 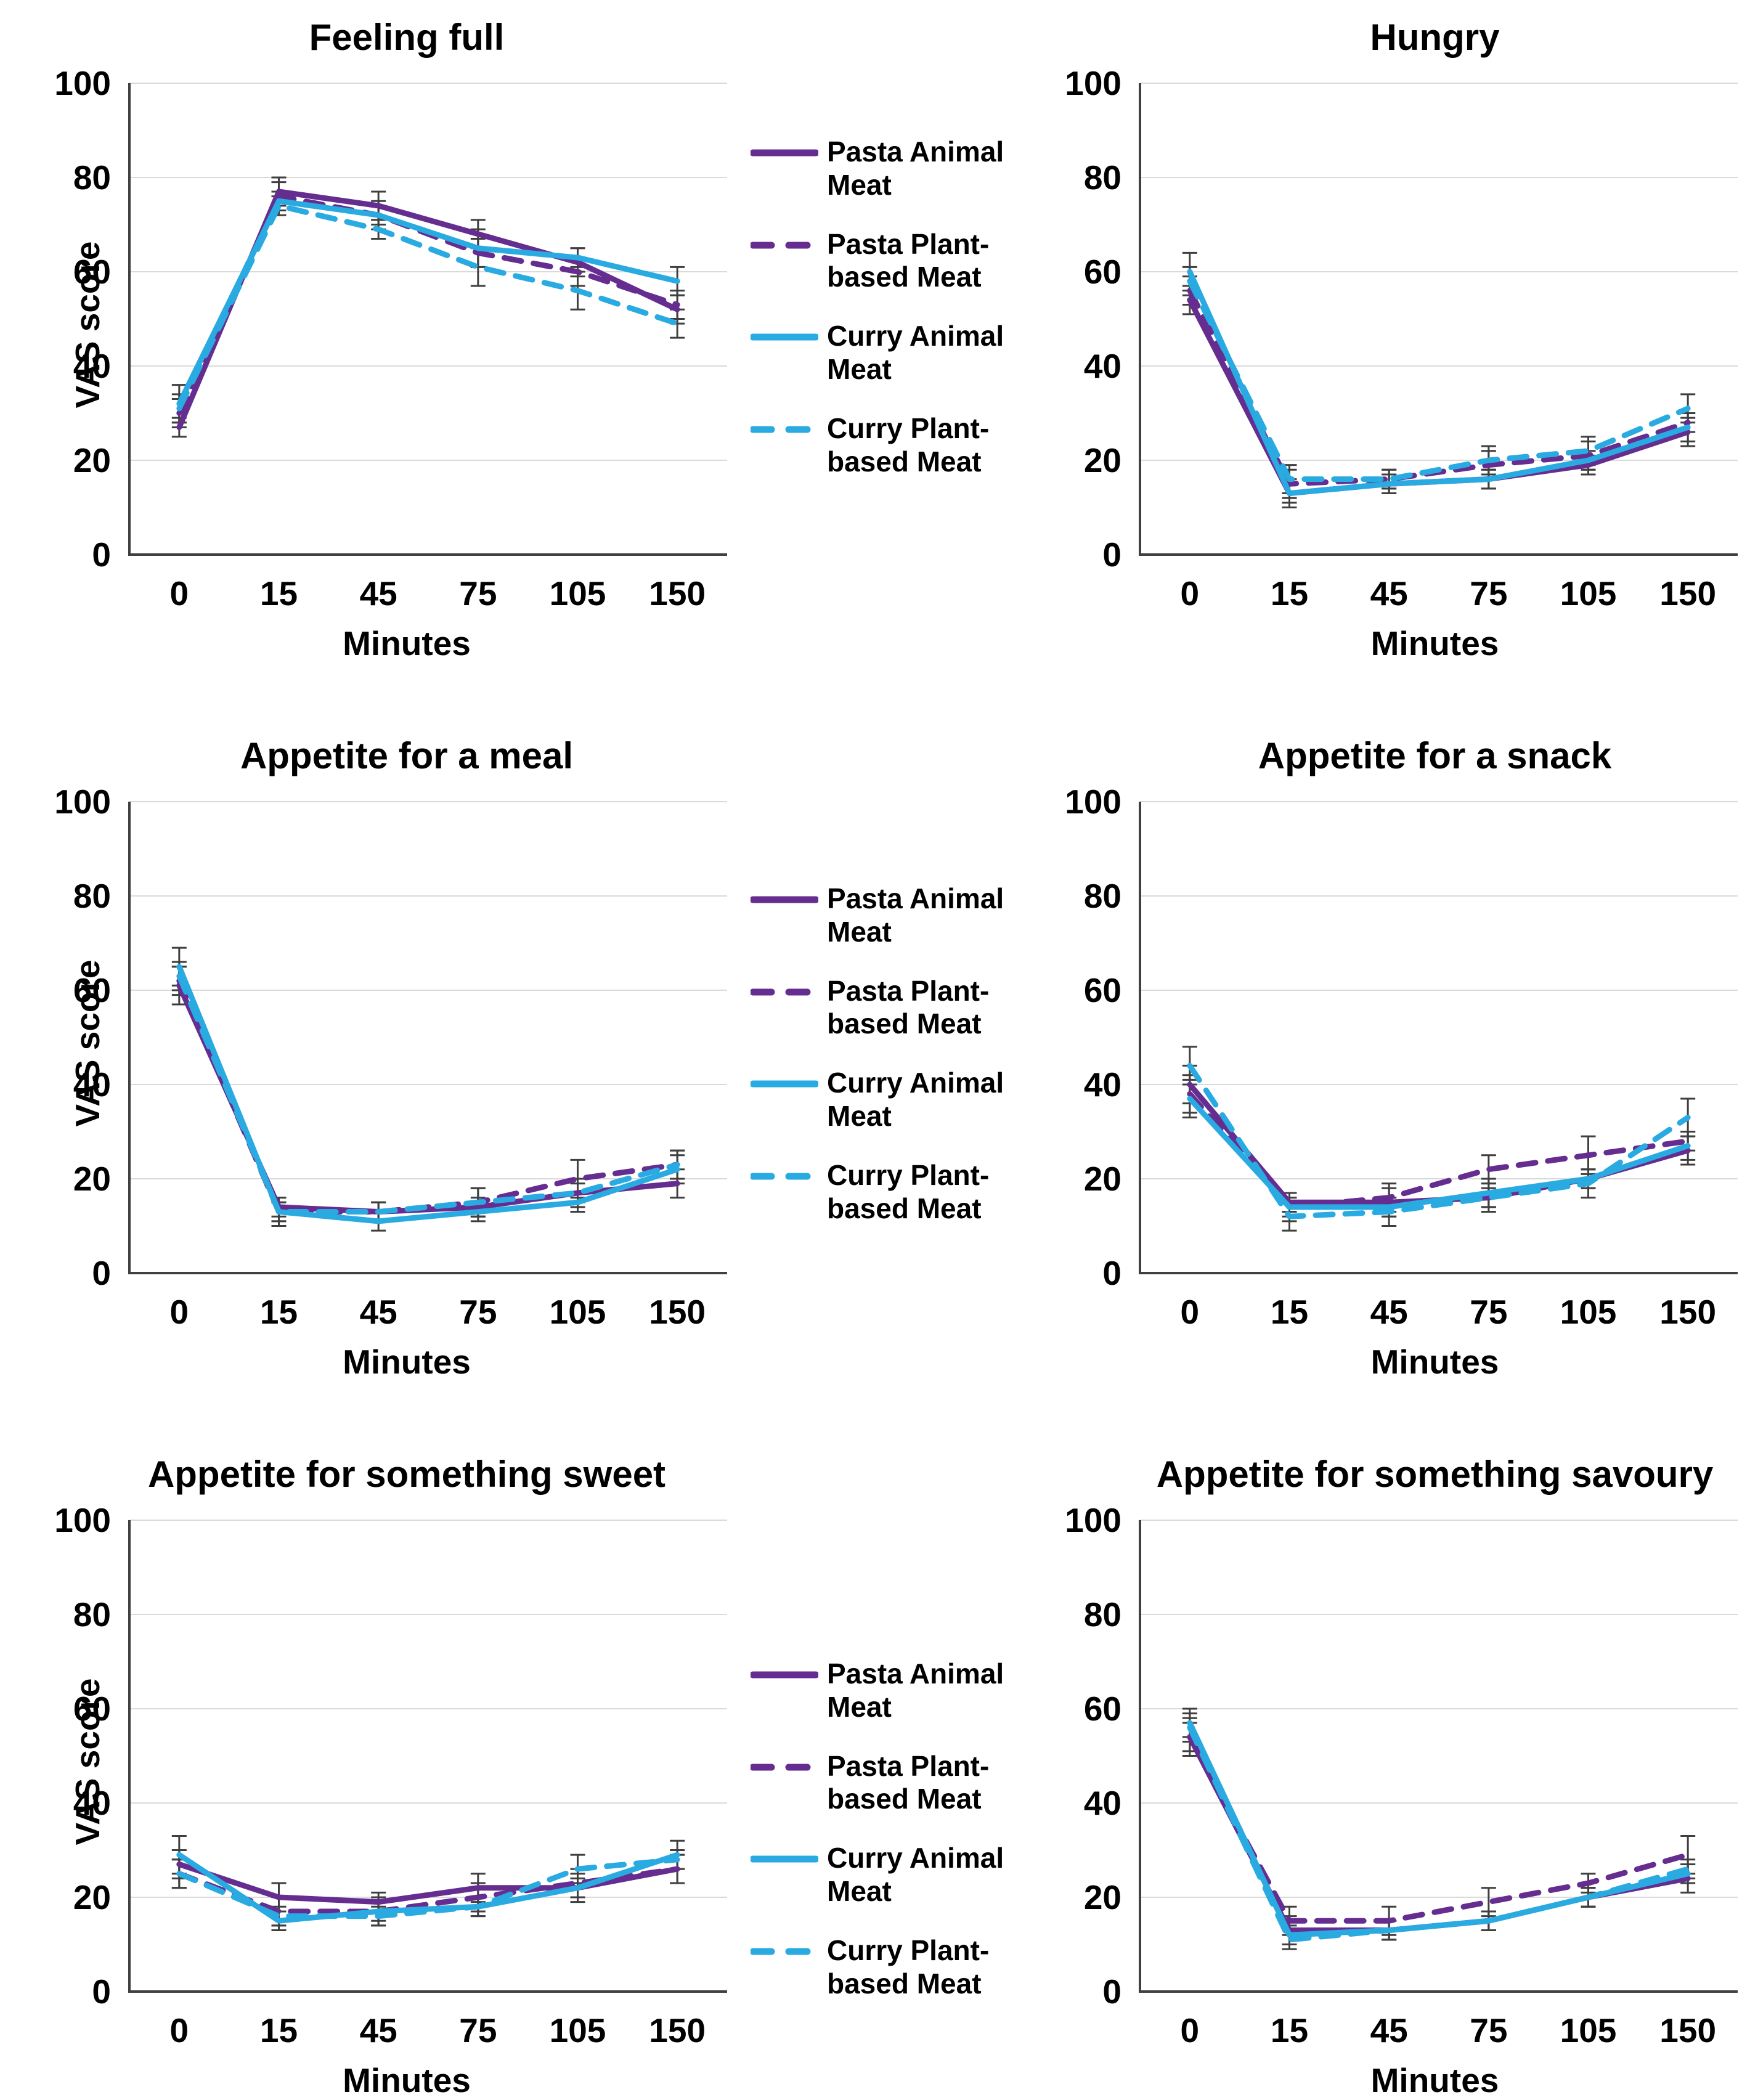 I want to click on legend-item-pasta-animal-meat: Pasta Animal Meat, so click(x=899, y=1691).